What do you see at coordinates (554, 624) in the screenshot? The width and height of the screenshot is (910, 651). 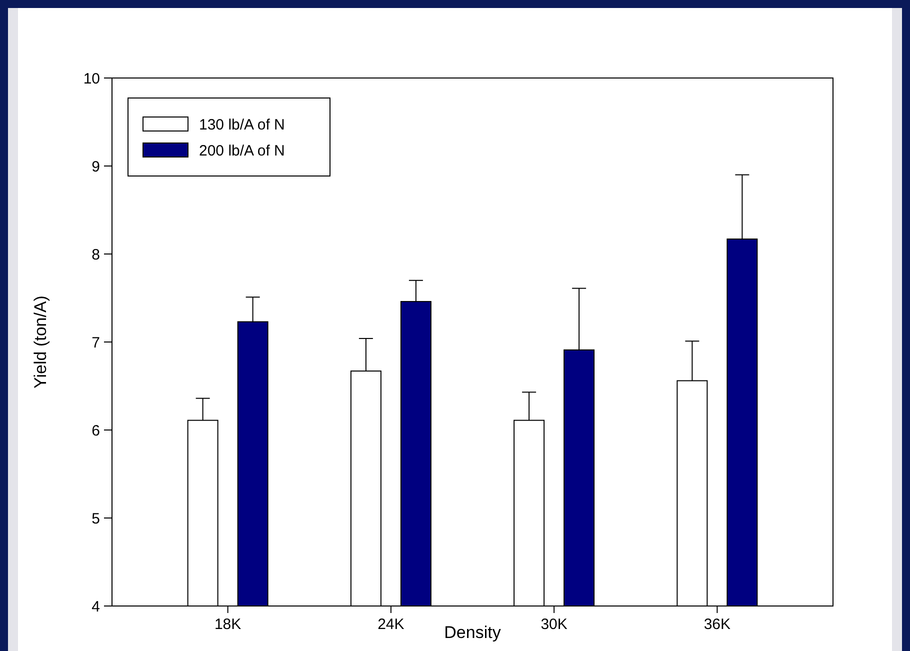 I see `x-tick-label: 30K` at bounding box center [554, 624].